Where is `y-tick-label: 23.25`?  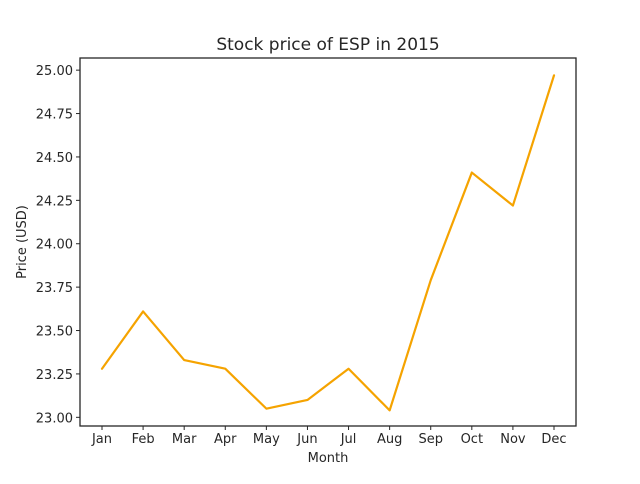 y-tick-label: 23.25 is located at coordinates (54, 375).